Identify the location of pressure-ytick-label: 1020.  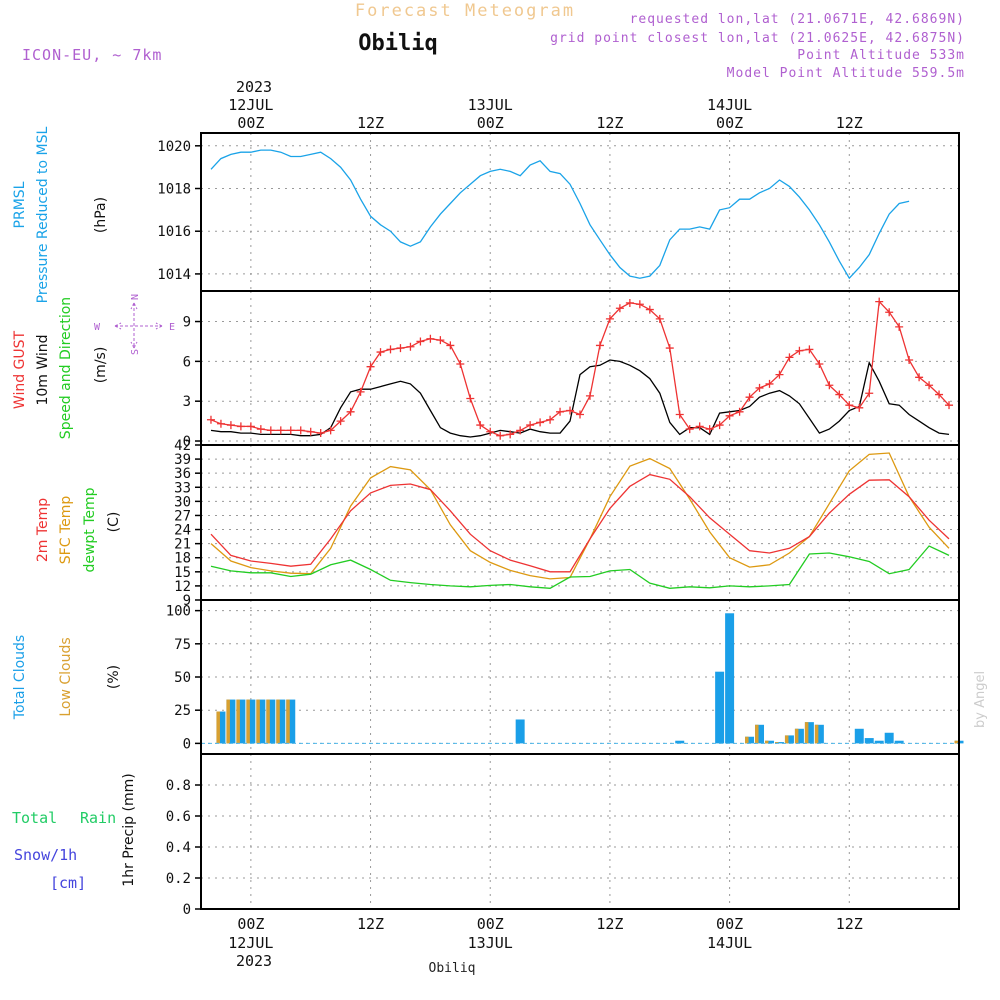
(174, 147).